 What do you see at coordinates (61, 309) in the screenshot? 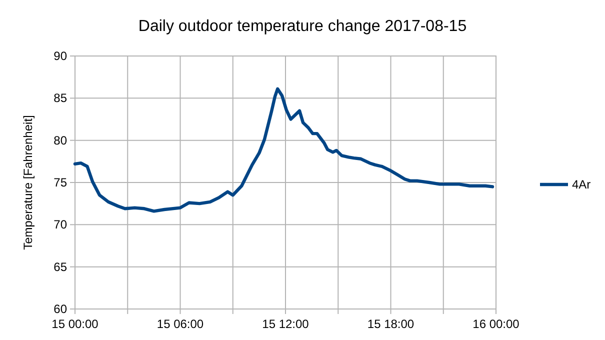
I see `y-tick-label: 60` at bounding box center [61, 309].